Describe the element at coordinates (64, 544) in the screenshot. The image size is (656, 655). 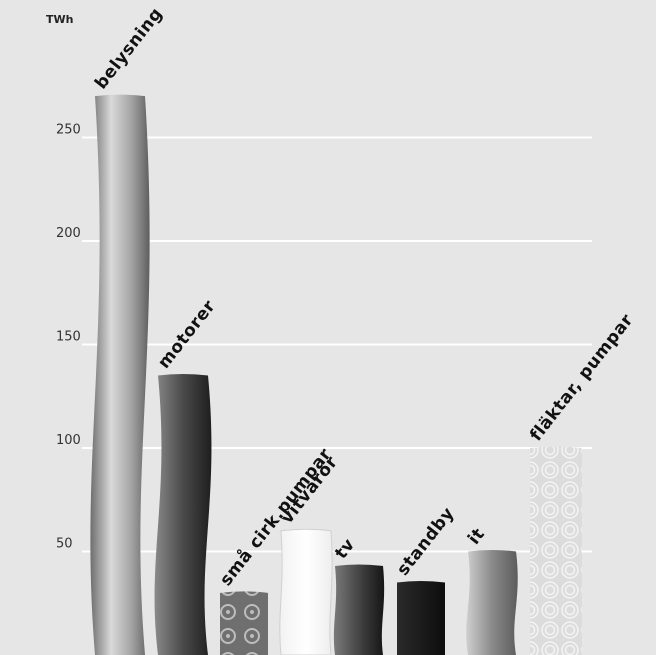
I see `y-tick-label-50: 50` at that location.